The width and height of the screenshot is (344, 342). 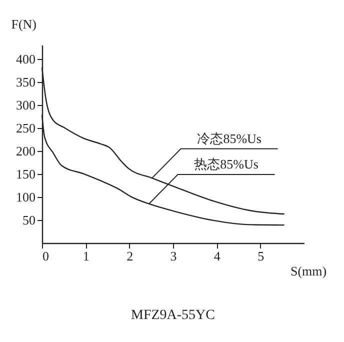 What do you see at coordinates (261, 256) in the screenshot?
I see `x-tick-label: 5` at bounding box center [261, 256].